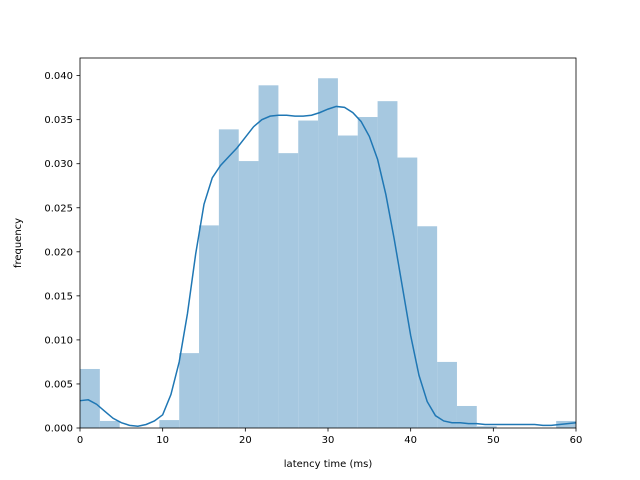  Describe the element at coordinates (58, 164) in the screenshot. I see `y-tick-label: 0.030` at that location.